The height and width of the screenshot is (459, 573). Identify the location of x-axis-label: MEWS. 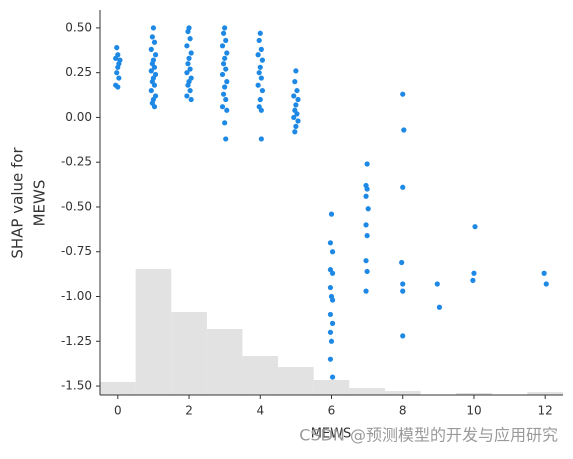
(331, 434).